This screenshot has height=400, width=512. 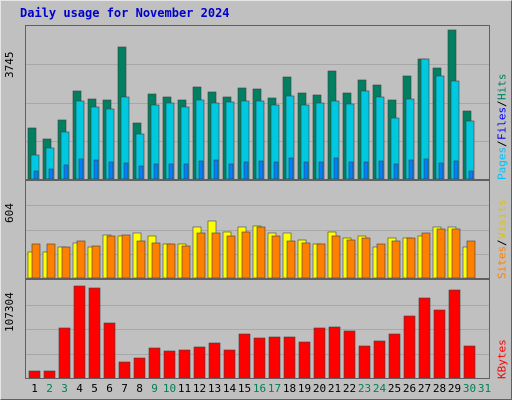 I want to click on x-tick-label: 9, so click(x=154, y=388).